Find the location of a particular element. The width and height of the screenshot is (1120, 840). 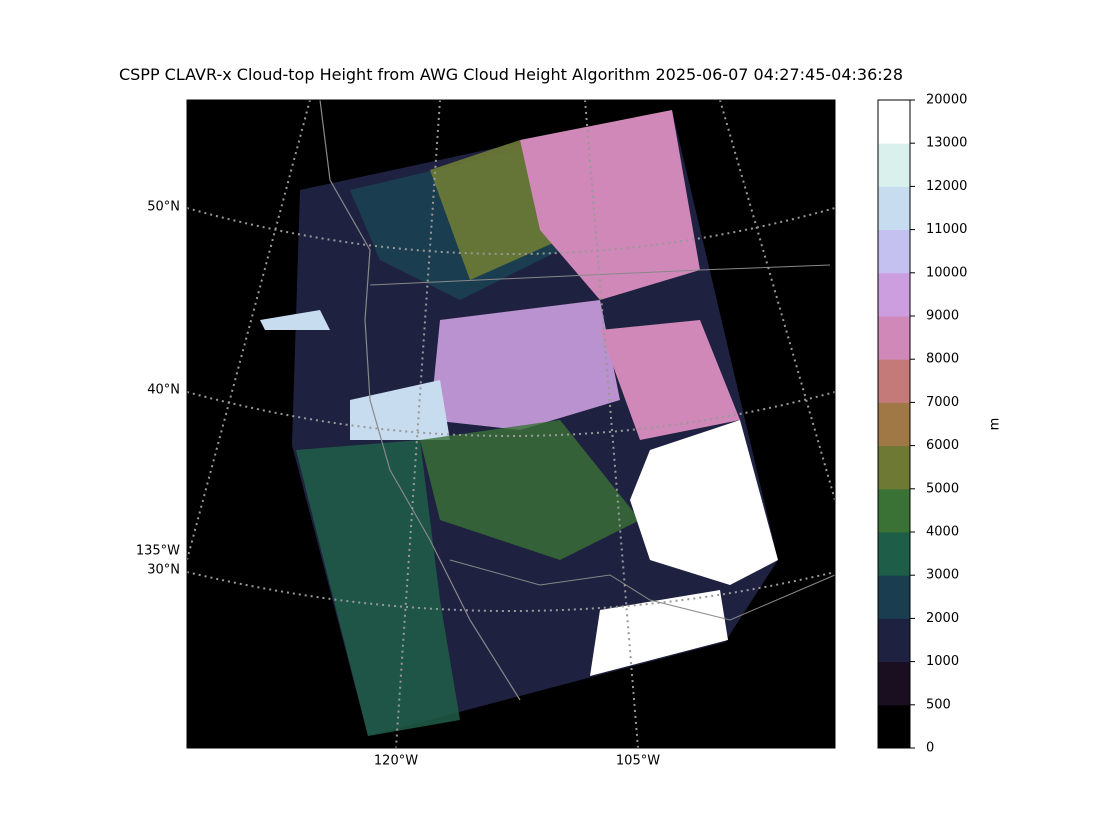

colorbar-tick-label: 13000 is located at coordinates (946, 143).